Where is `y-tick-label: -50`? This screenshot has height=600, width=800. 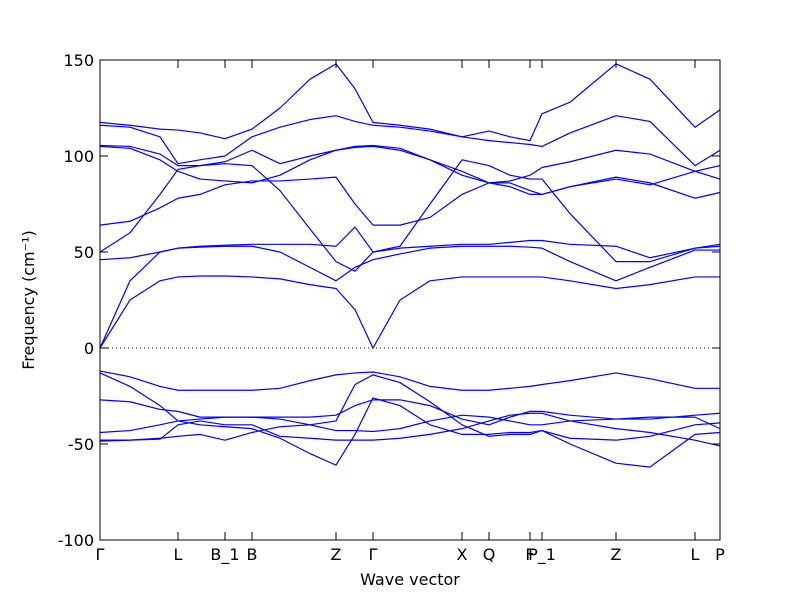
y-tick-label: -50 is located at coordinates (81, 444).